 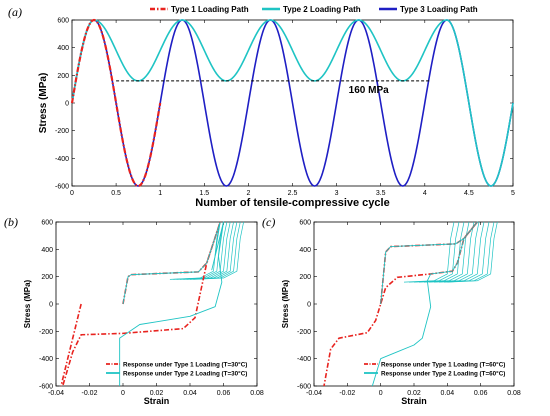 I want to click on panel-label: (b), so click(x=11, y=222).